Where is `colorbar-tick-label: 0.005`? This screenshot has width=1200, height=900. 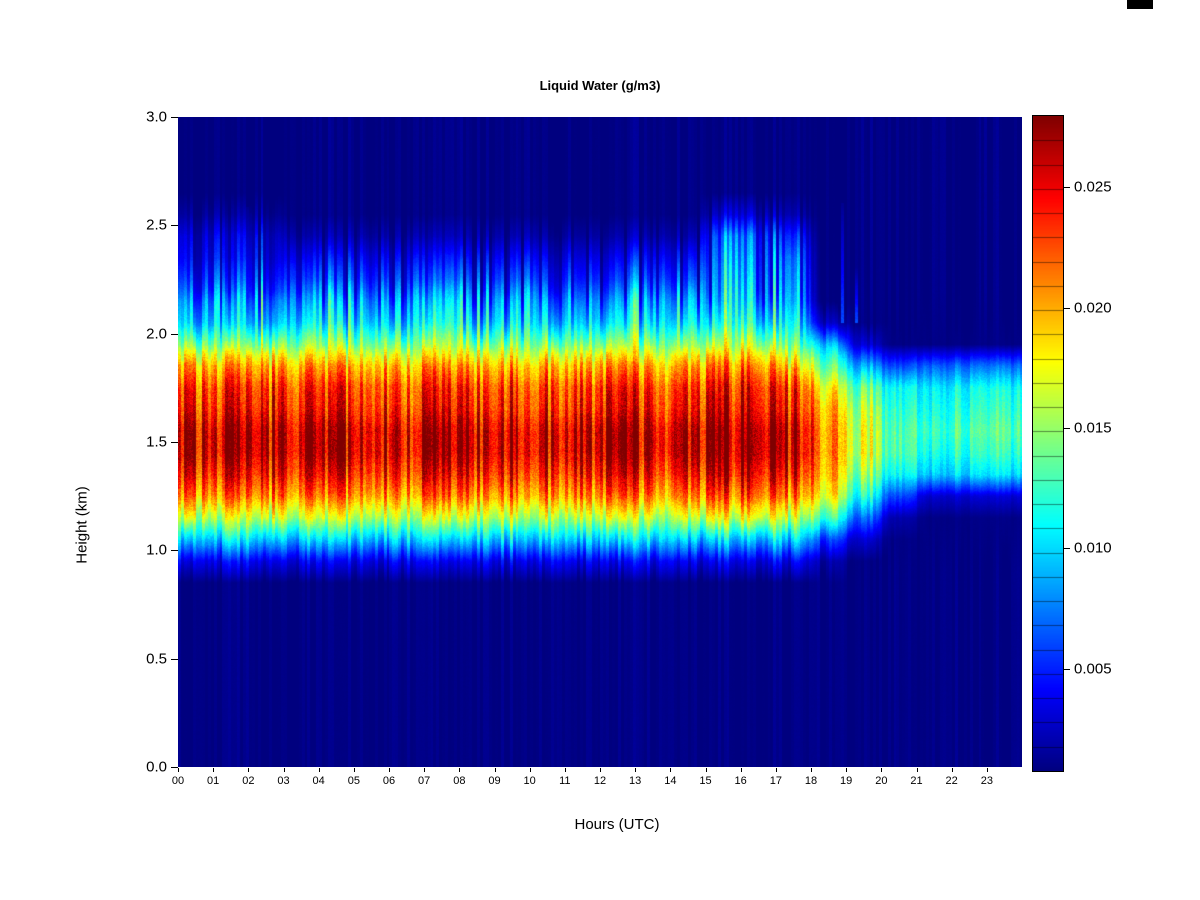
colorbar-tick-label: 0.005 is located at coordinates (1093, 669).